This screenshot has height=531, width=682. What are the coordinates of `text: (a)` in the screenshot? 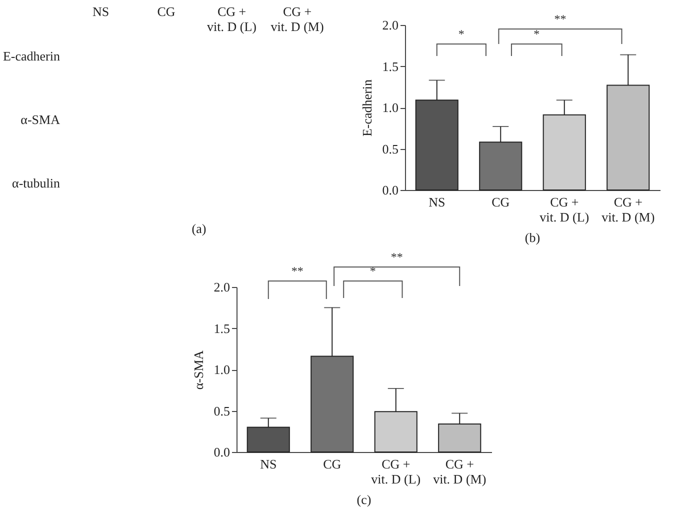 It's located at (199, 228).